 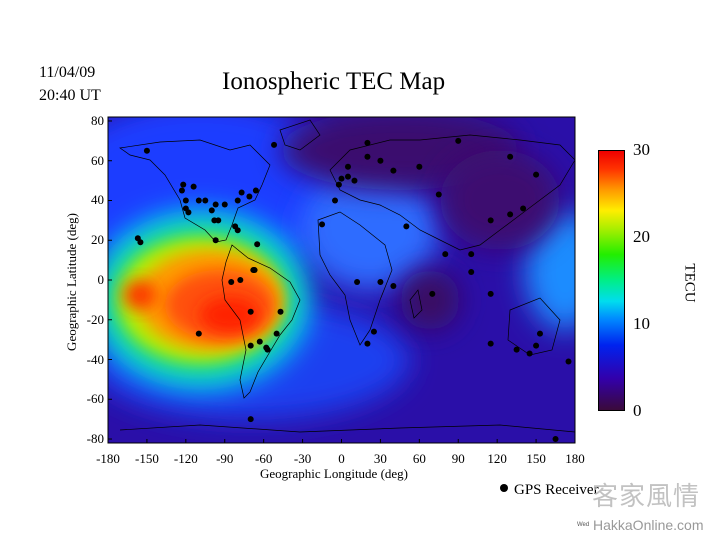 I want to click on date-label: 11/04/09, so click(x=67, y=72).